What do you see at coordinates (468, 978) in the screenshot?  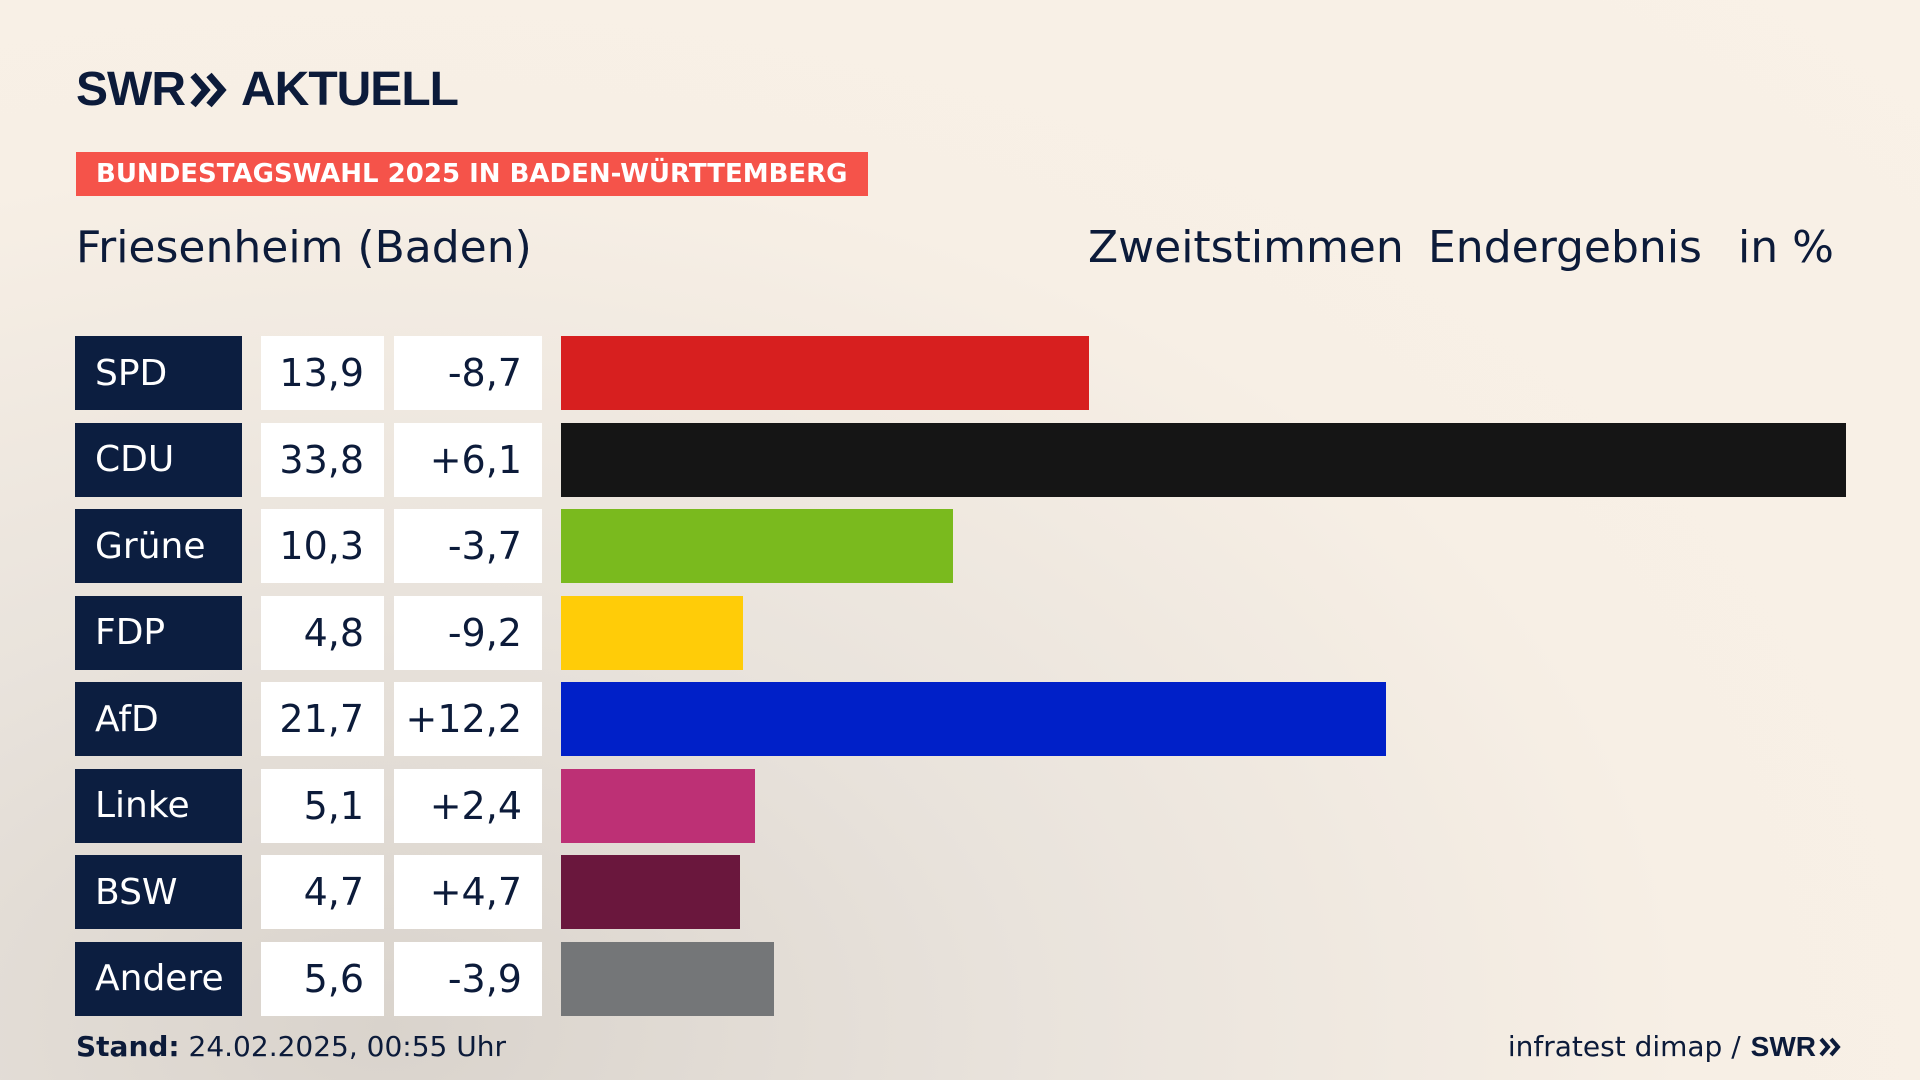 I see `vote-change-value: -3,9` at bounding box center [468, 978].